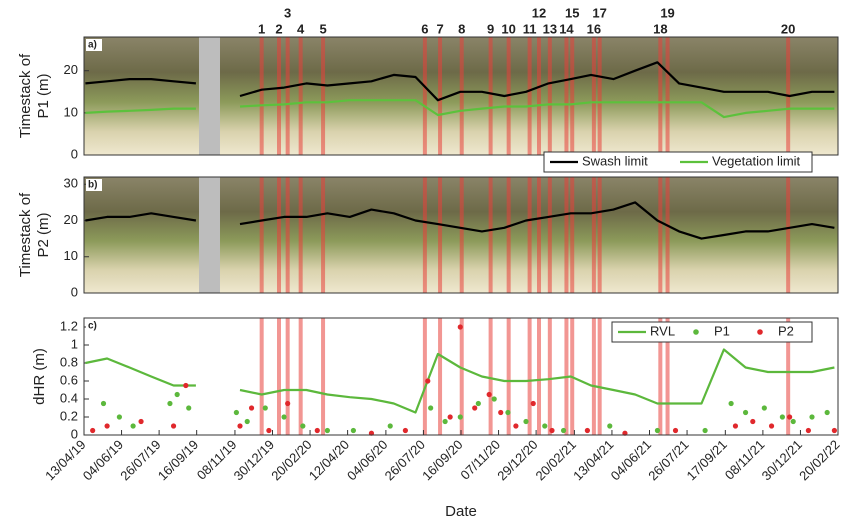 The width and height of the screenshot is (849, 524). What do you see at coordinates (178, 460) in the screenshot?
I see `x-tick-label: 16/09/19` at bounding box center [178, 460].